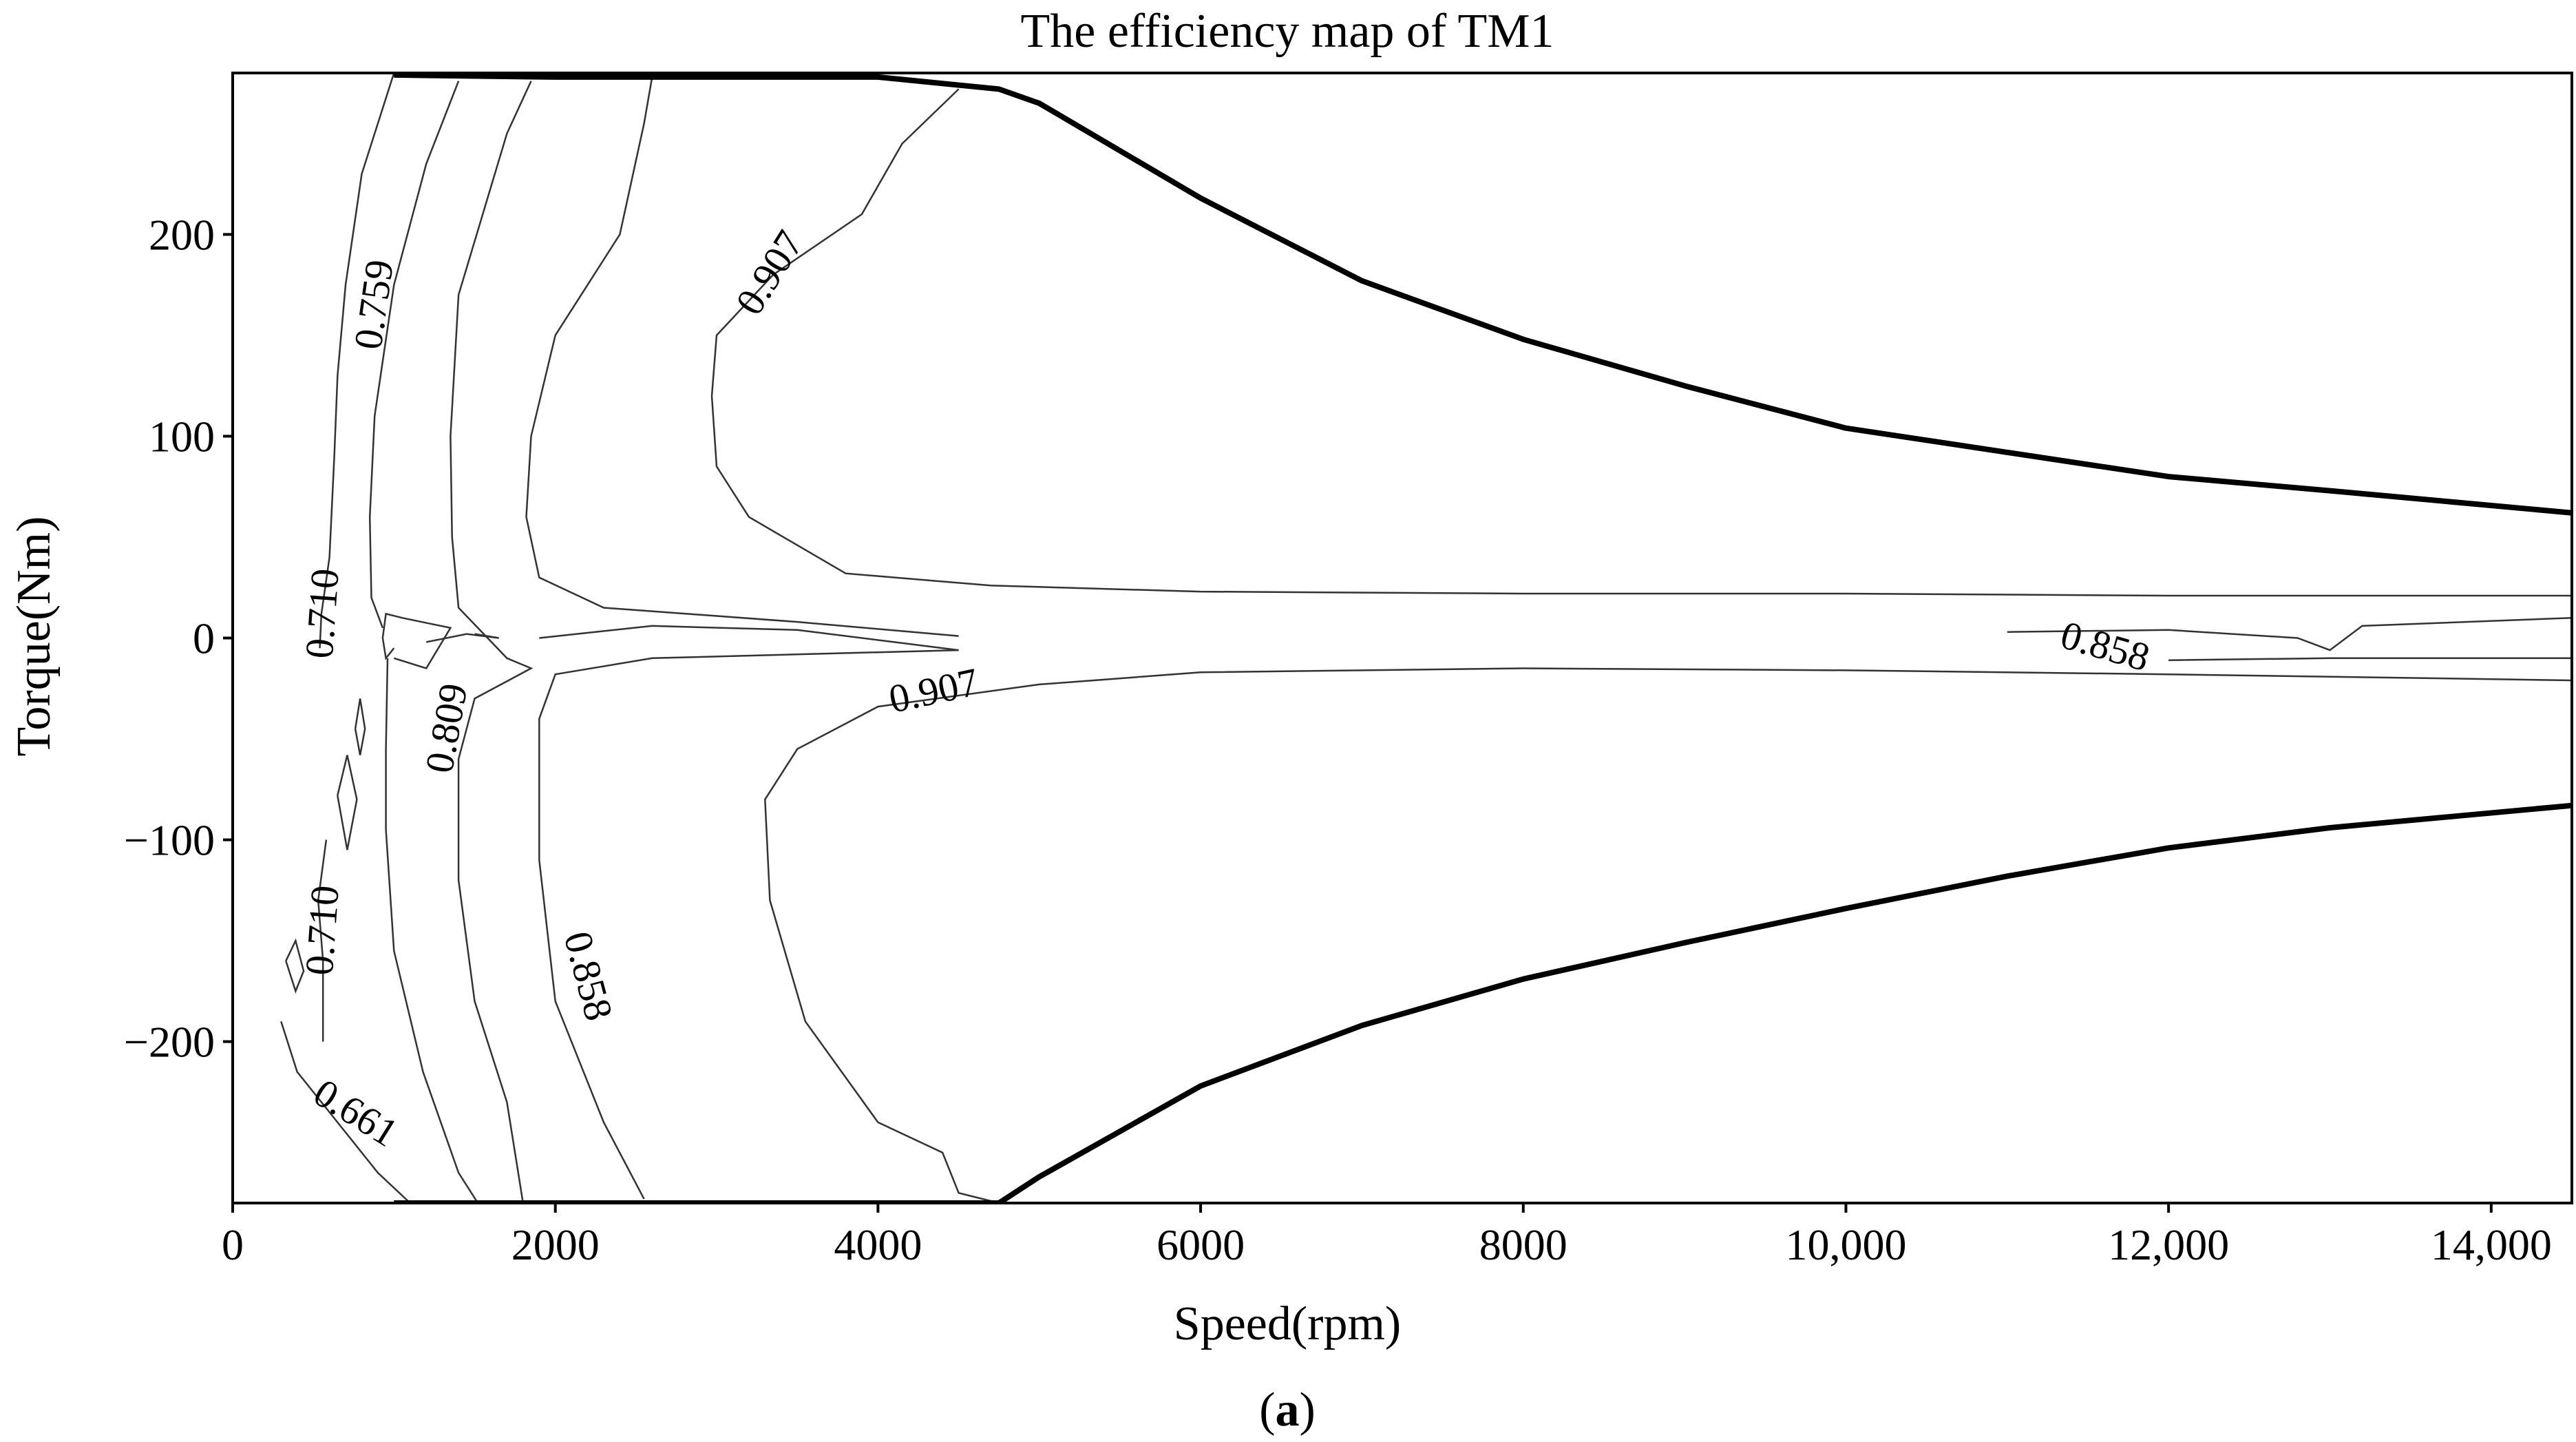  I want to click on x-axis: 0 2000 4000 6000 8000 10,000 12,000 14,000, so click(1387, 1236).